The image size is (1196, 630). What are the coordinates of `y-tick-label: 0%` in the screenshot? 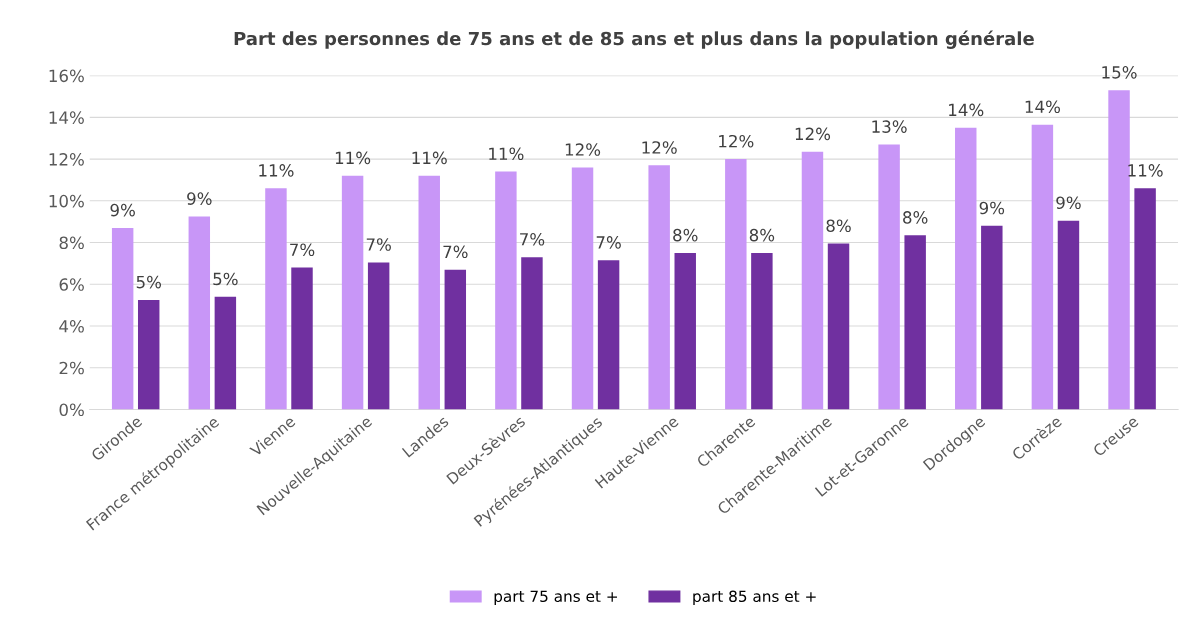 It's located at (71, 410).